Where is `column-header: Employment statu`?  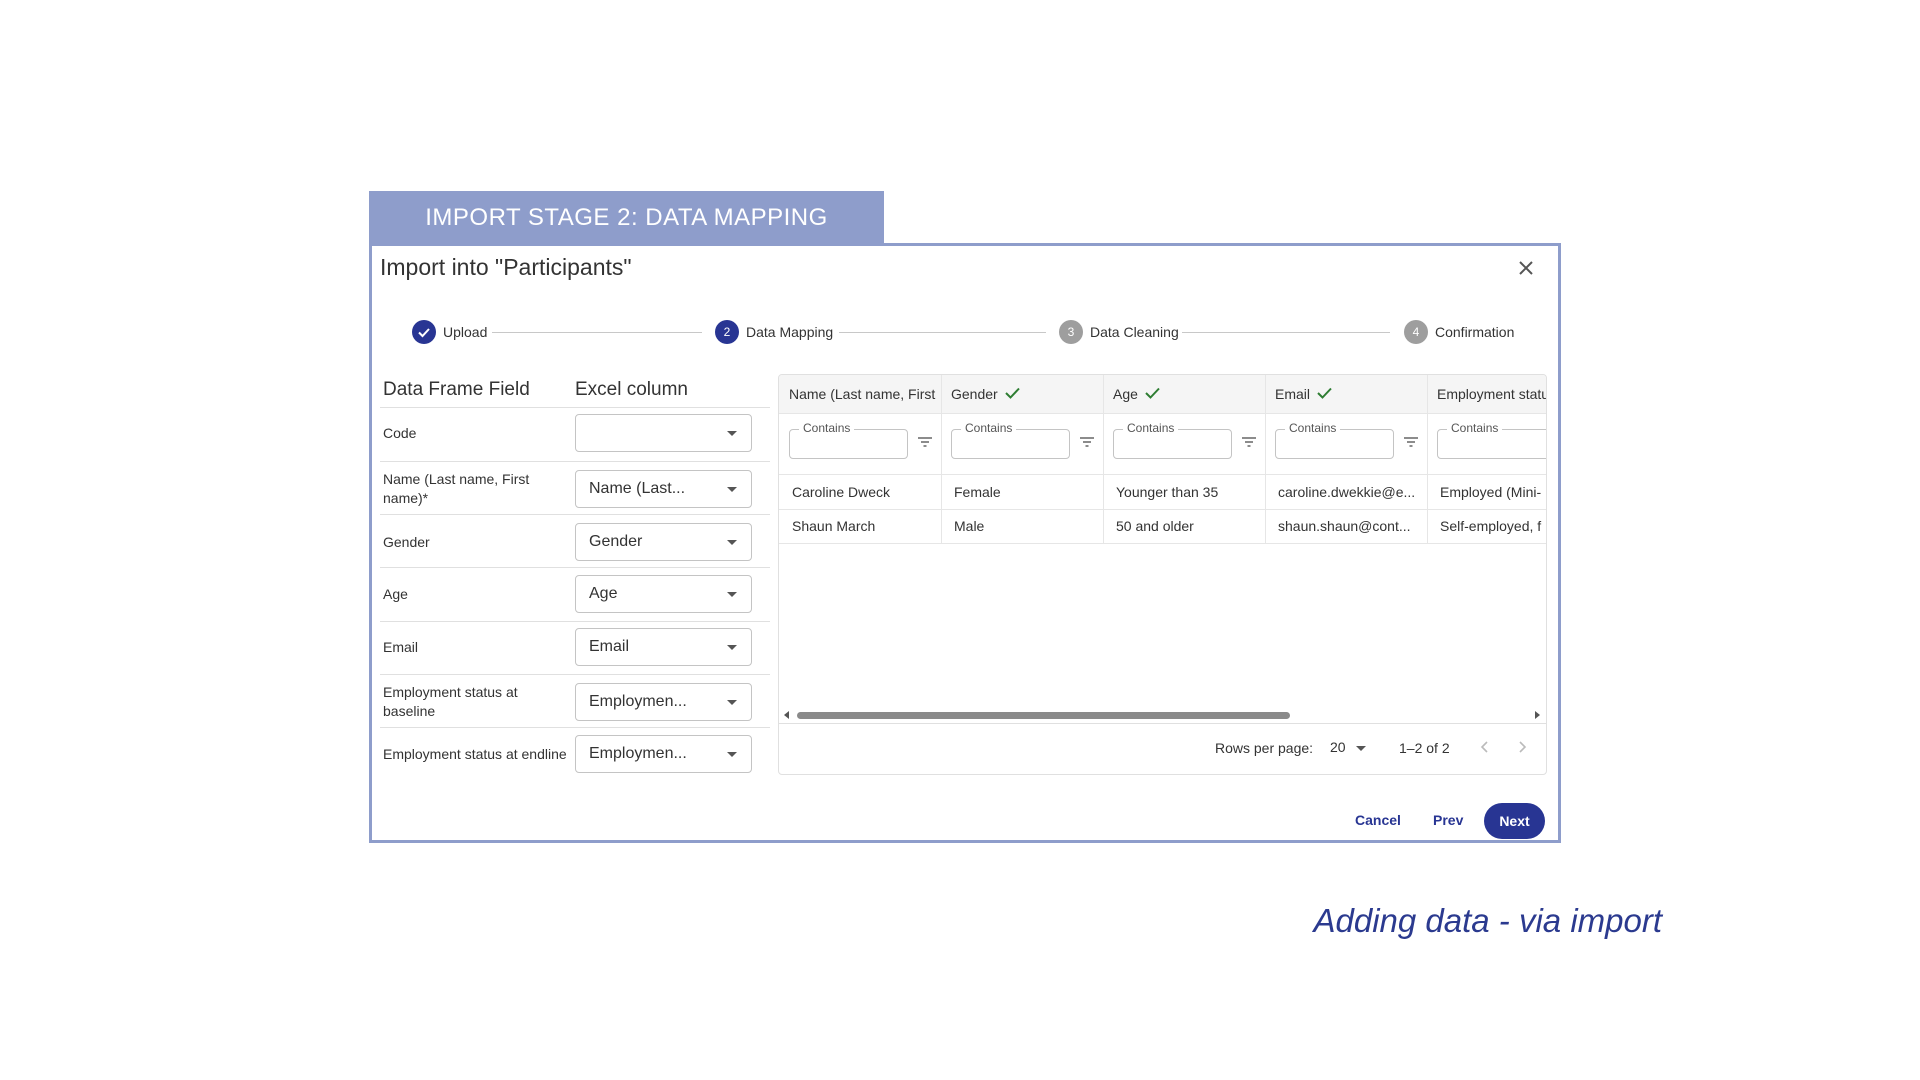
column-header: Employment statu is located at coordinates (1492, 394).